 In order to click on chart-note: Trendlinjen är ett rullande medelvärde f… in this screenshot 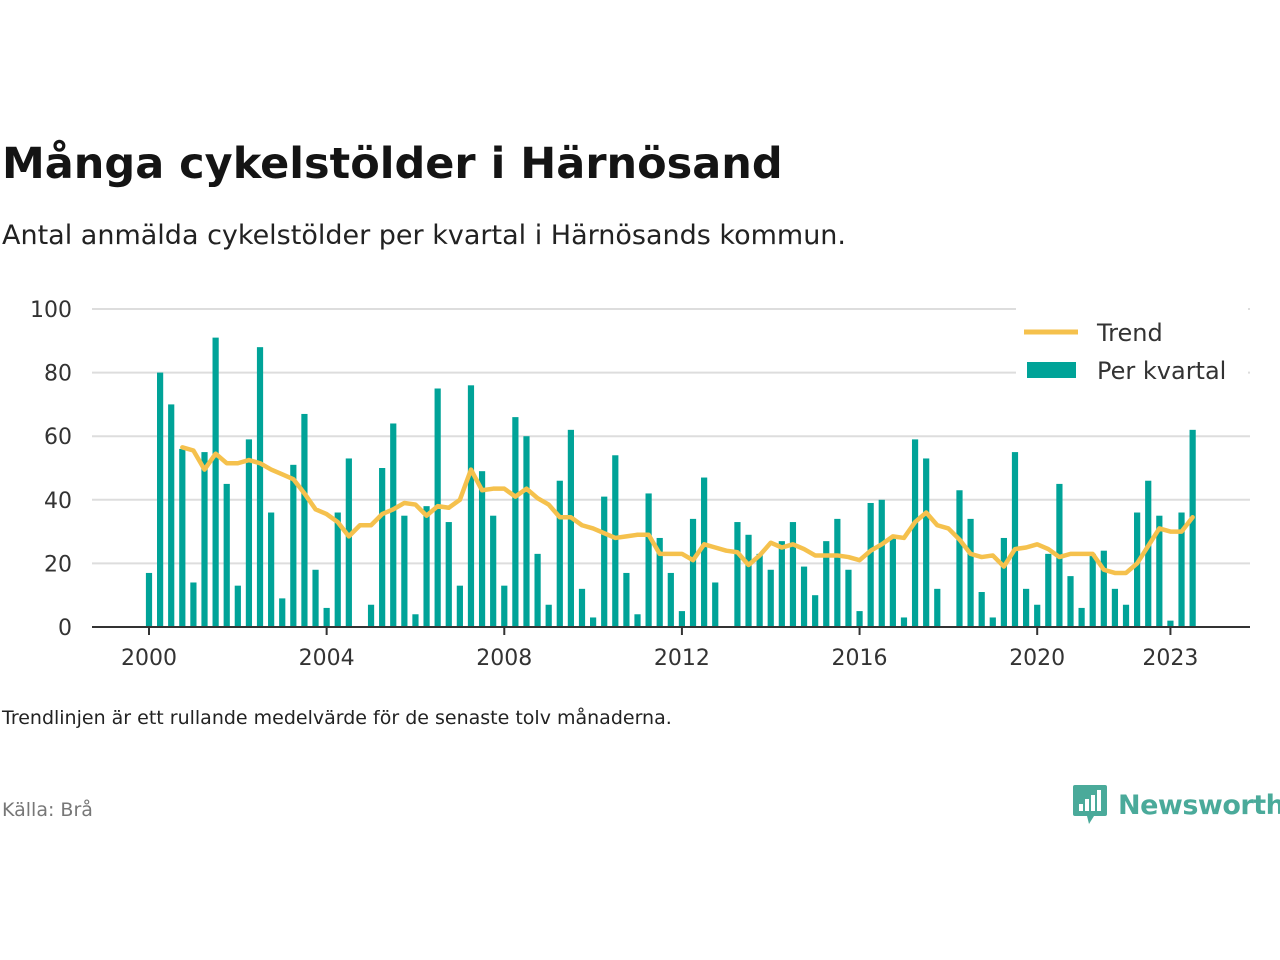, I will do `click(337, 718)`.